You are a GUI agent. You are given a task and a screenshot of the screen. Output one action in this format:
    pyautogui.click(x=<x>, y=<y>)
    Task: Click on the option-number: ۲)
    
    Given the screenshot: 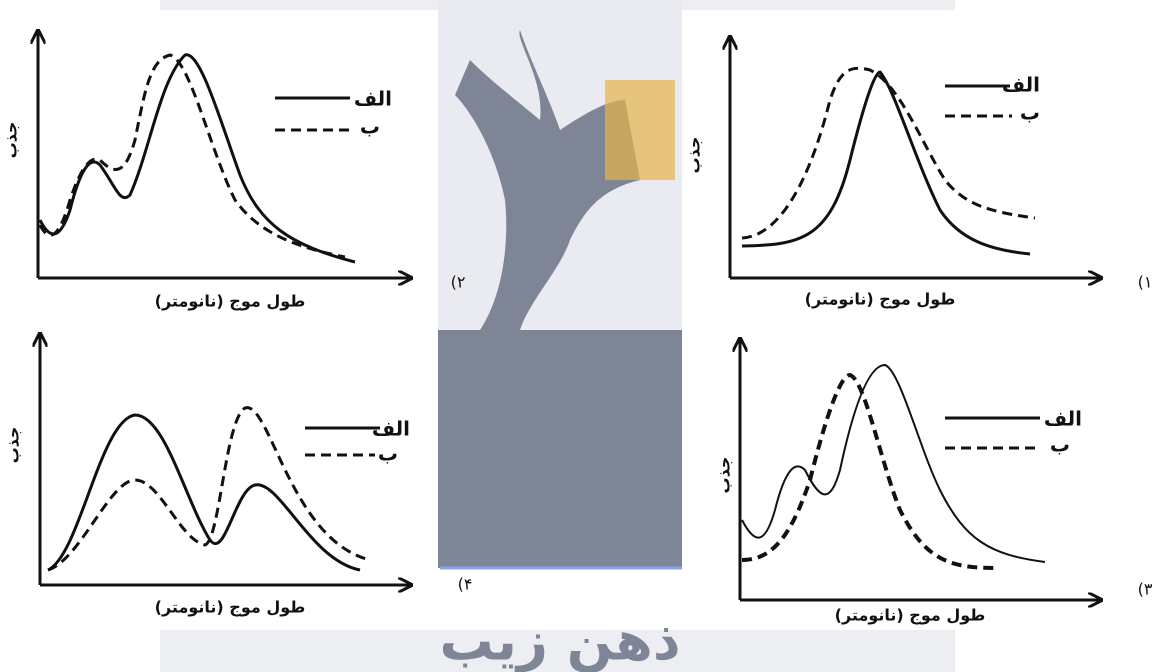 What is the action you would take?
    pyautogui.click(x=458, y=282)
    